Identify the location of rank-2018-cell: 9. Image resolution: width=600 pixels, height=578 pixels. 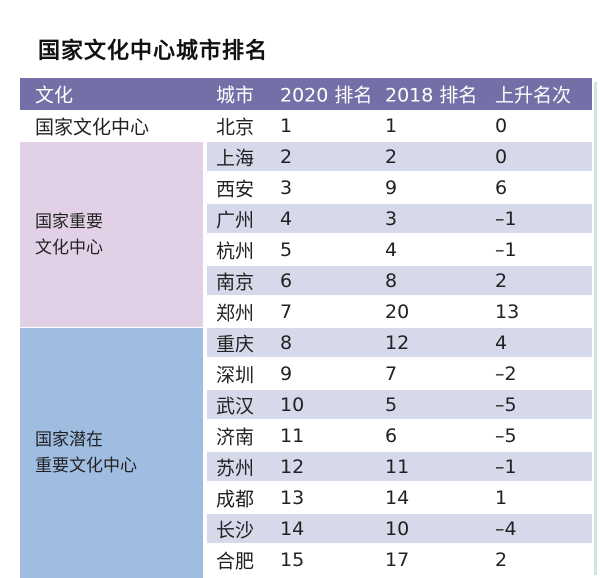
(391, 187).